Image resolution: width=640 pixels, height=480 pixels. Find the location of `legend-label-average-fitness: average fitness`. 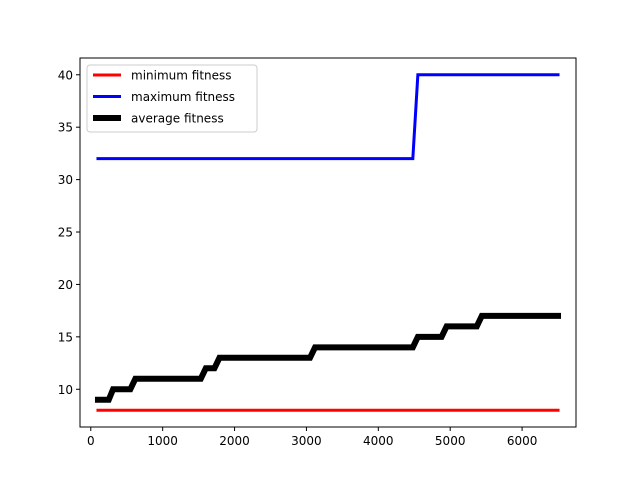

legend-label-average-fitness: average fitness is located at coordinates (177, 119).